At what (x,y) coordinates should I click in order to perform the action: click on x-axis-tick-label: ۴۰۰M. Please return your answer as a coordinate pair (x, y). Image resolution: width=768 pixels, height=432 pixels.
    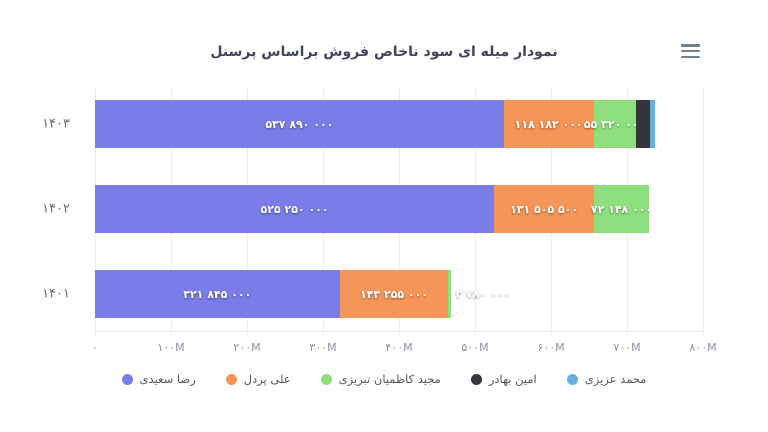
    Looking at the image, I should click on (399, 347).